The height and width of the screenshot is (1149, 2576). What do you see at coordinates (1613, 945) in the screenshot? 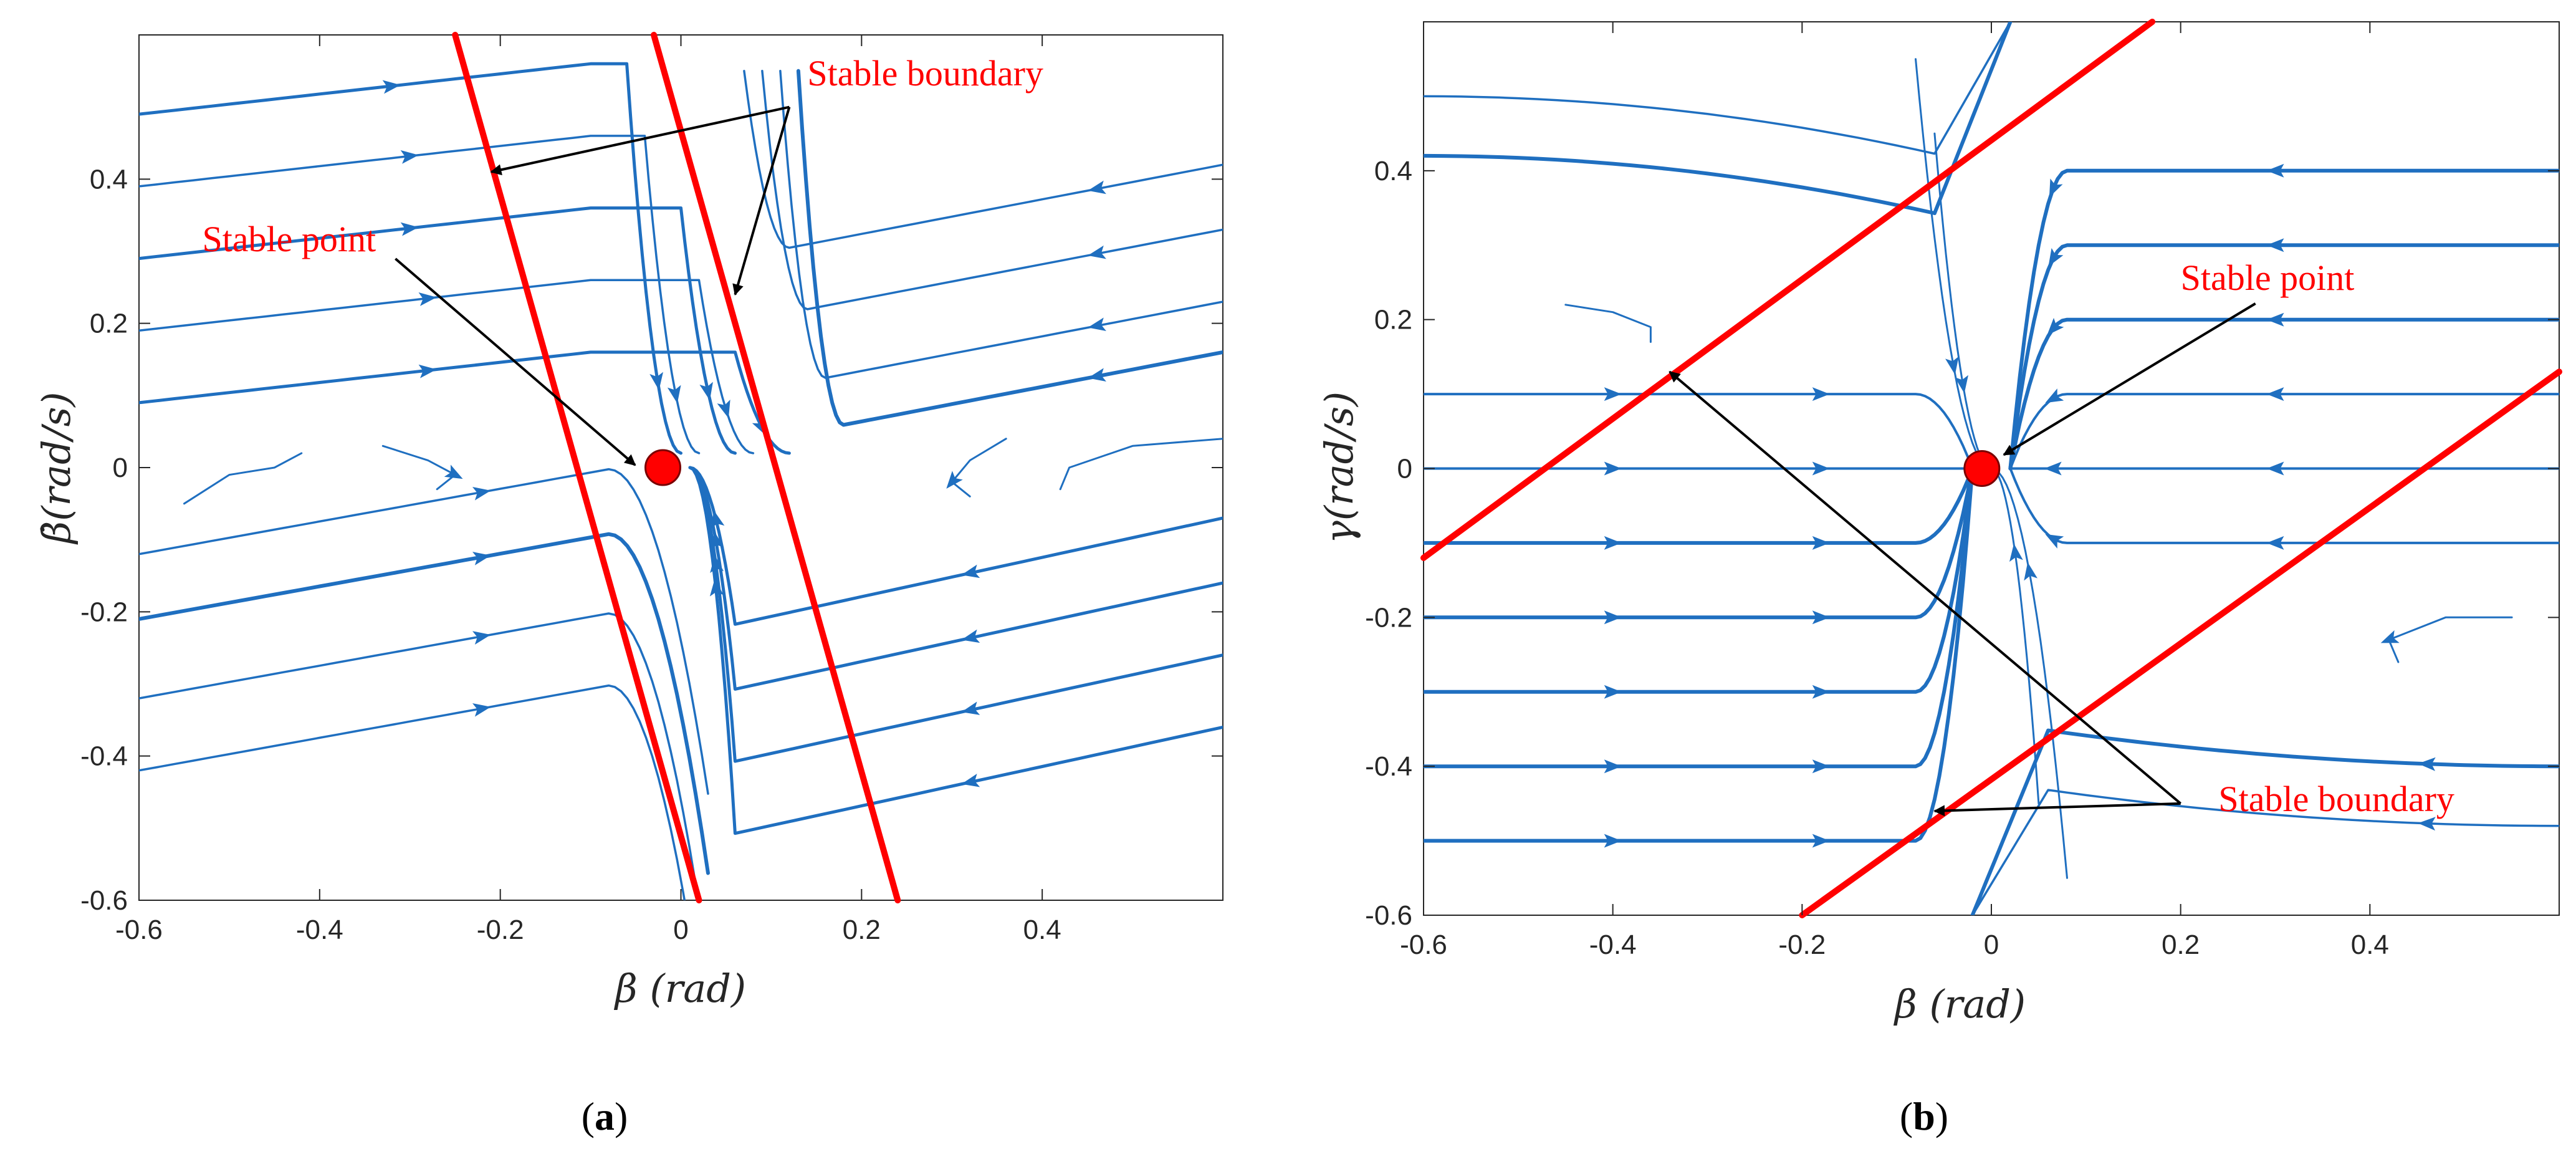
I see `x-tick-label: -0.4` at bounding box center [1613, 945].